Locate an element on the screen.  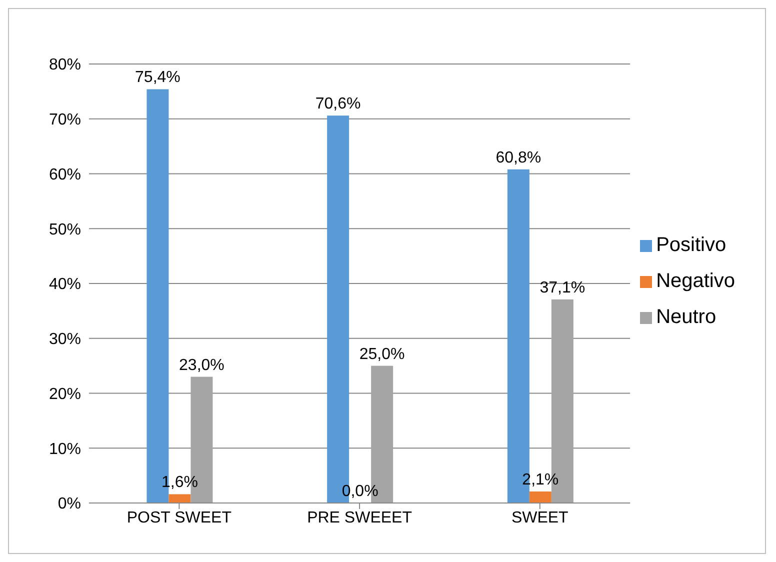
x-tick-label: SWEET is located at coordinates (540, 517).